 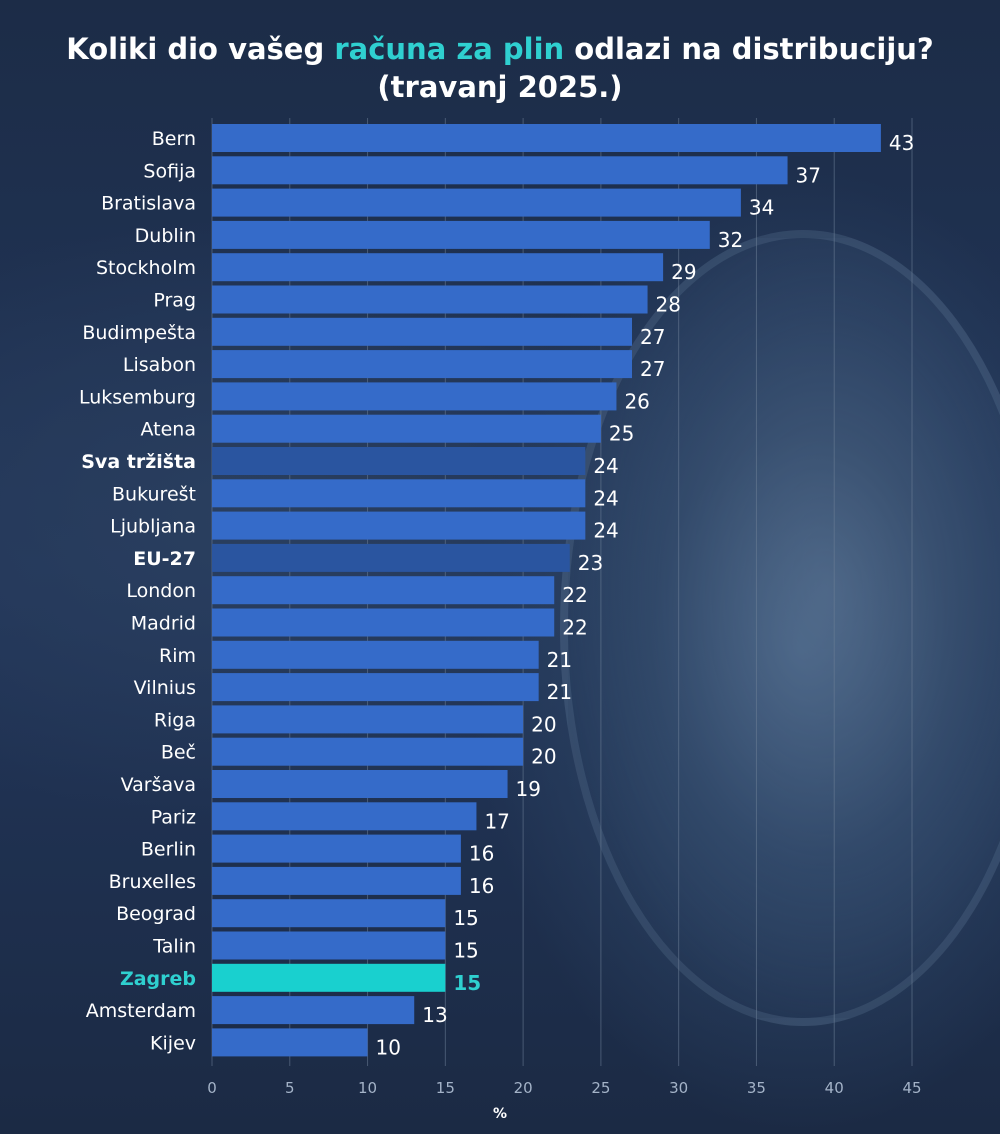 I want to click on category-label: Berlin, so click(x=168, y=850).